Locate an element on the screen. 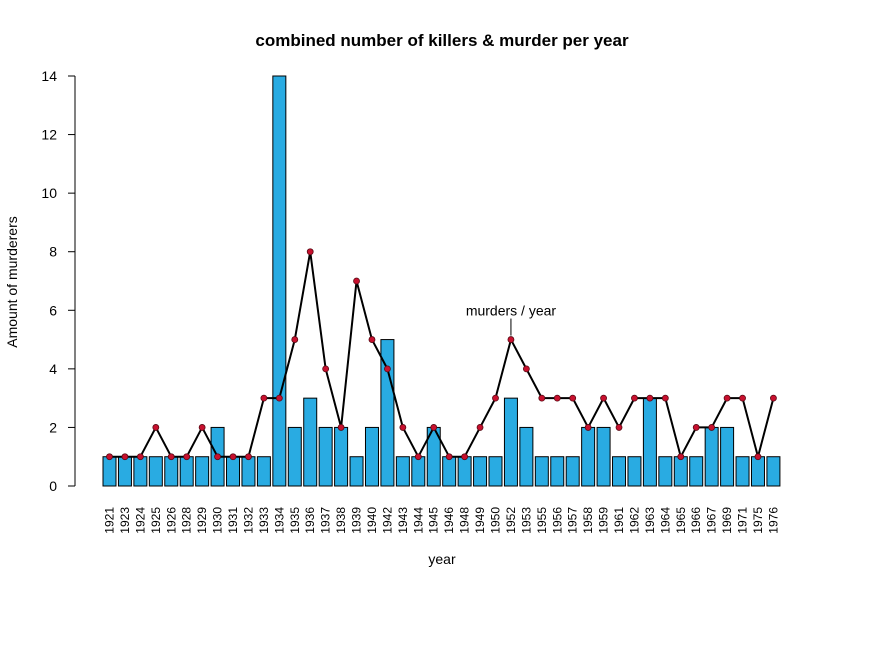 Image resolution: width=885 pixels, height=663 pixels. bar-1924 is located at coordinates (140, 471).